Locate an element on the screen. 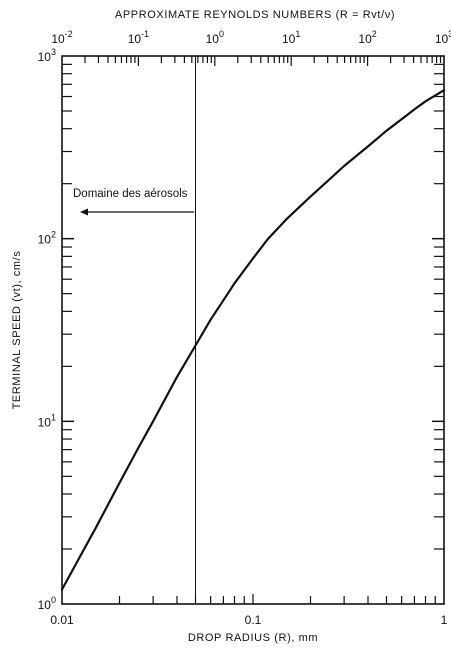 The height and width of the screenshot is (648, 451). x-tick-label: 0.1 is located at coordinates (253, 620).